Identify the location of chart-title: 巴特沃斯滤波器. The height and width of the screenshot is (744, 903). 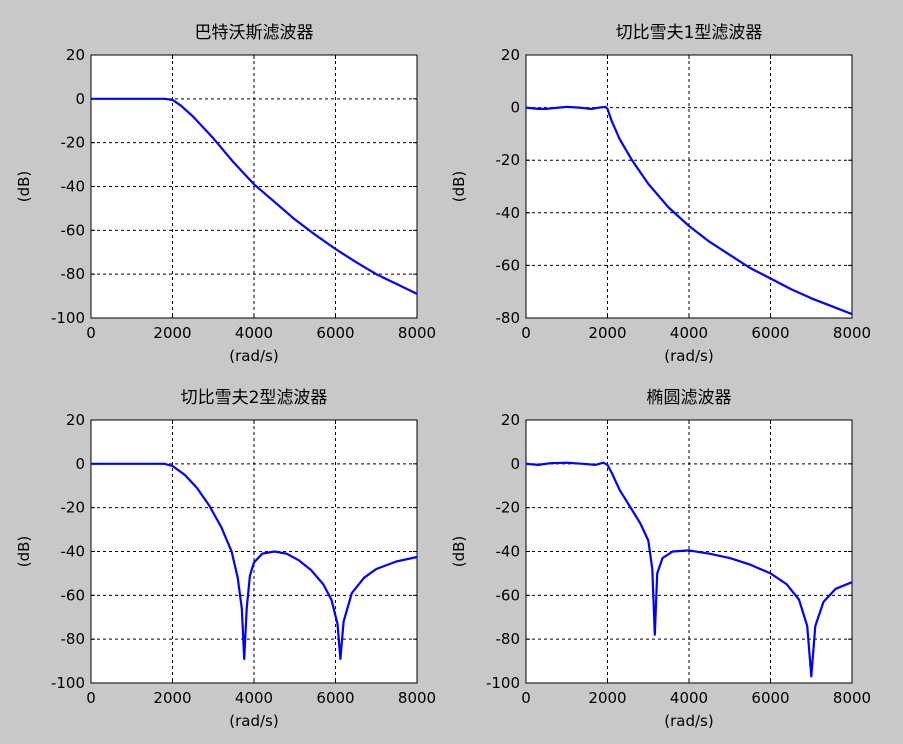
(254, 33).